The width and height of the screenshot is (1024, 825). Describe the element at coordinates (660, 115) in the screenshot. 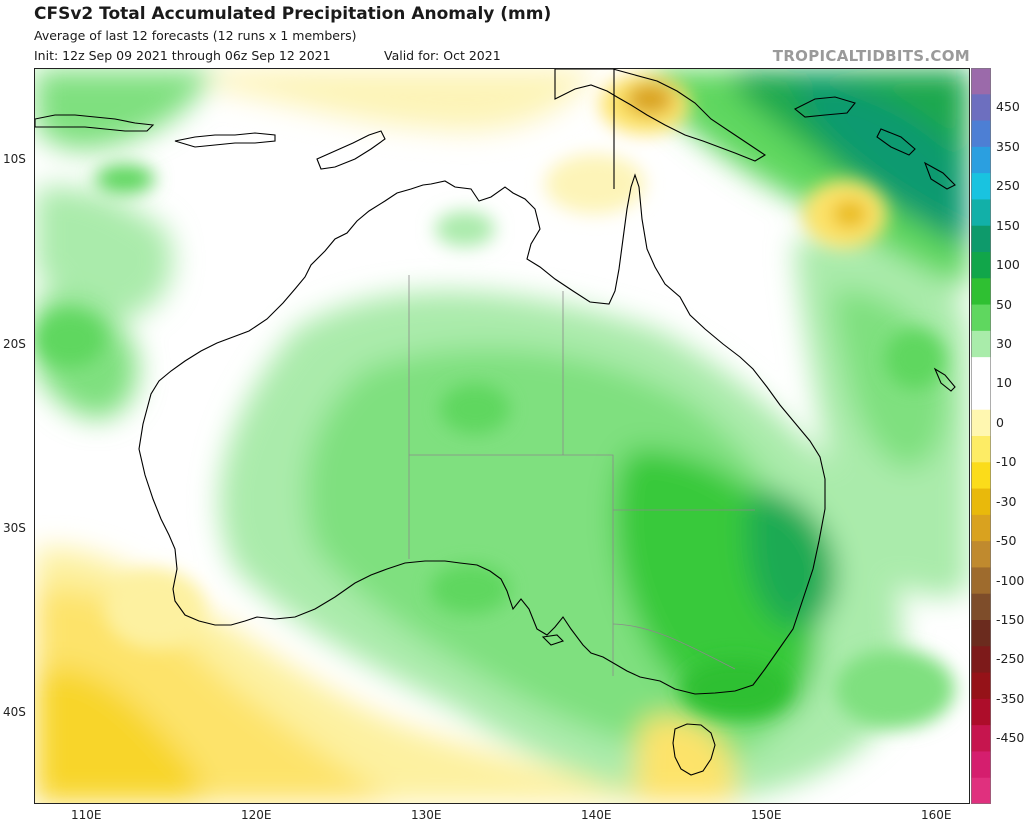

I see `new-guinea-coastline` at that location.